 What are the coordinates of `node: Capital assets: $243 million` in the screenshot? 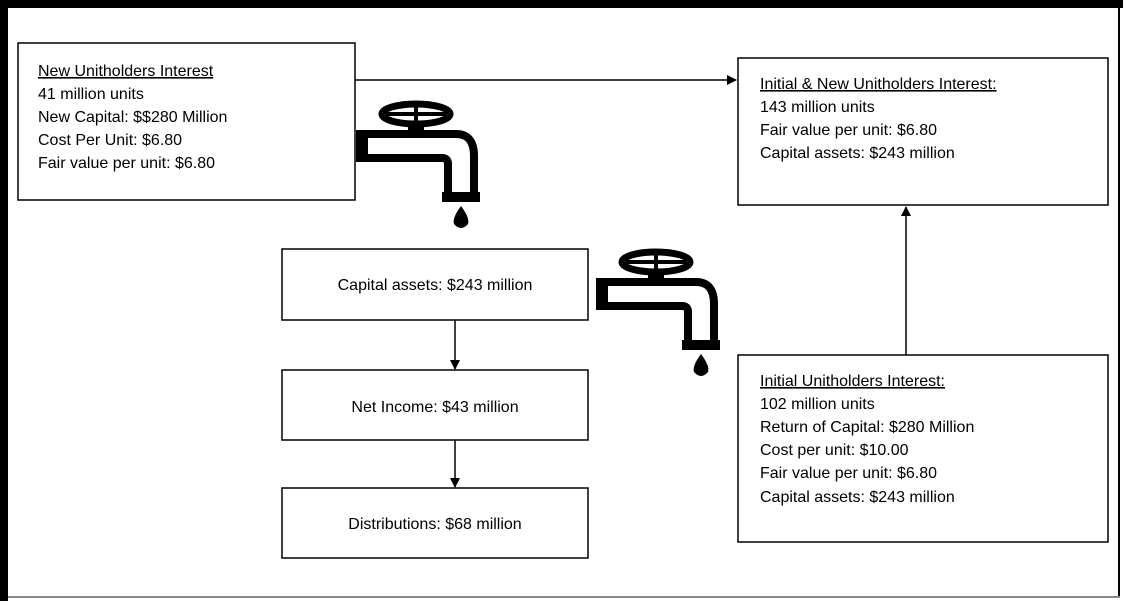 It's located at (435, 284).